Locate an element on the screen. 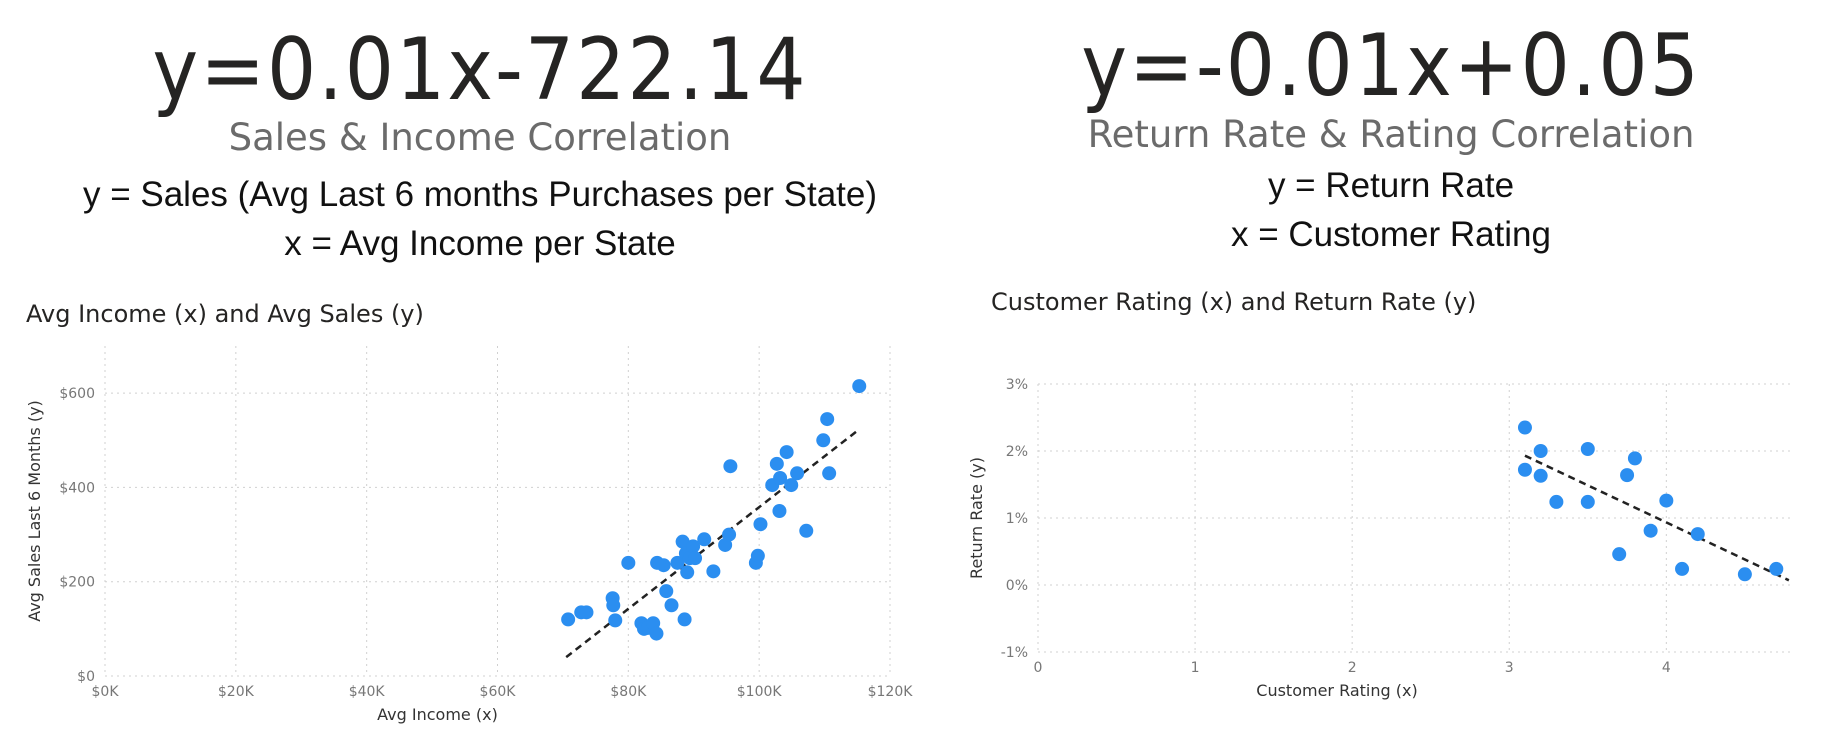 The image size is (1822, 754). y-tick-label: $400 is located at coordinates (77, 488).